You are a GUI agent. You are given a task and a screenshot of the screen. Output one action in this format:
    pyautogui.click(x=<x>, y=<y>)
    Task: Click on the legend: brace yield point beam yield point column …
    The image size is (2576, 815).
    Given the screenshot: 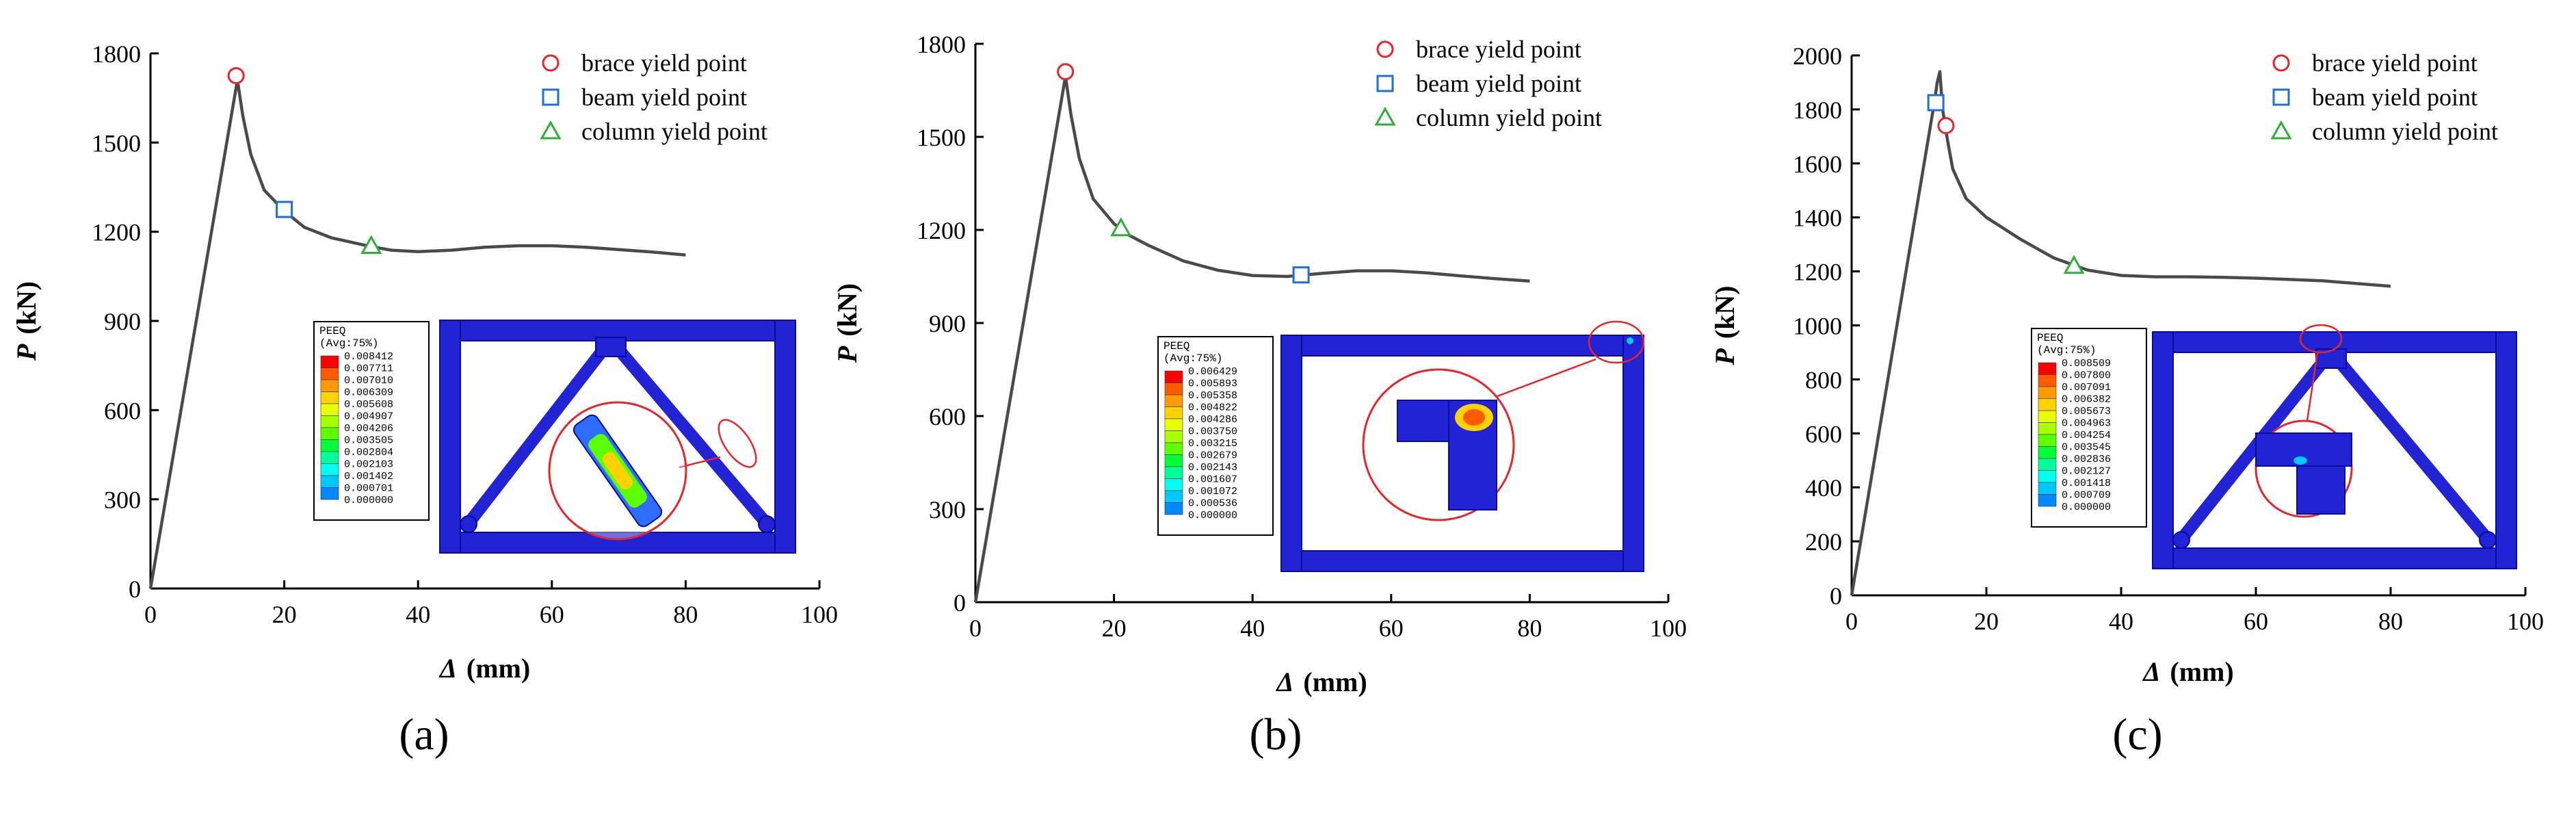 What is the action you would take?
    pyautogui.click(x=2384, y=97)
    